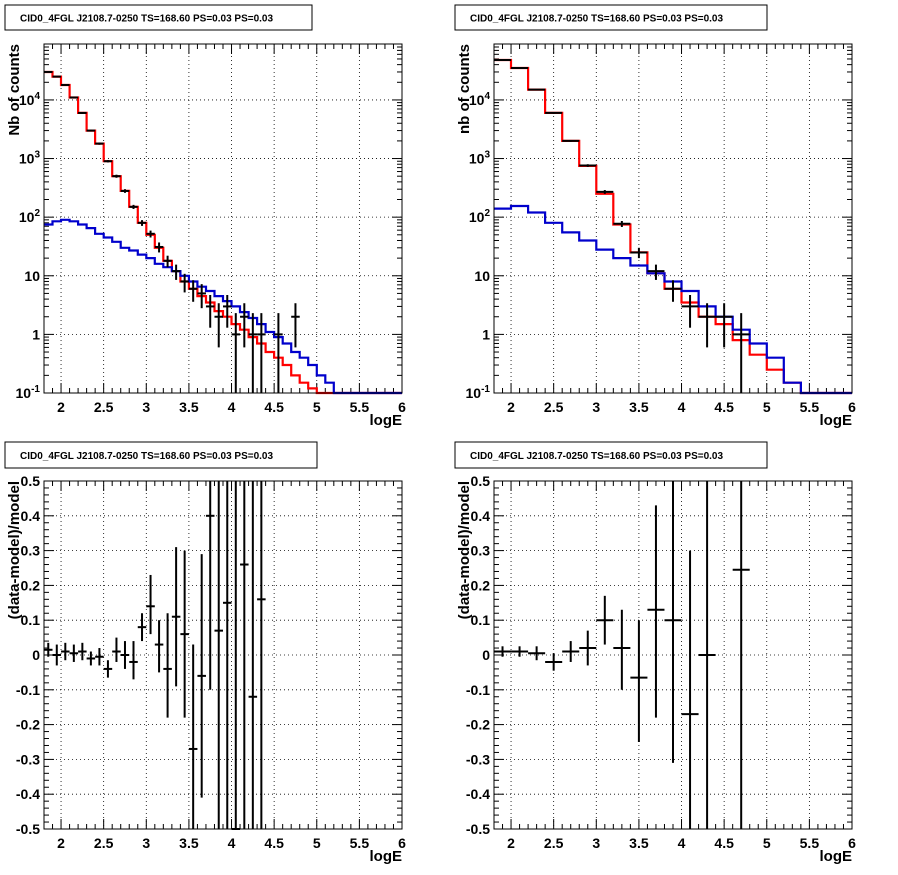 This screenshot has width=898, height=875. I want to click on total-model-histogram, so click(223, 232).